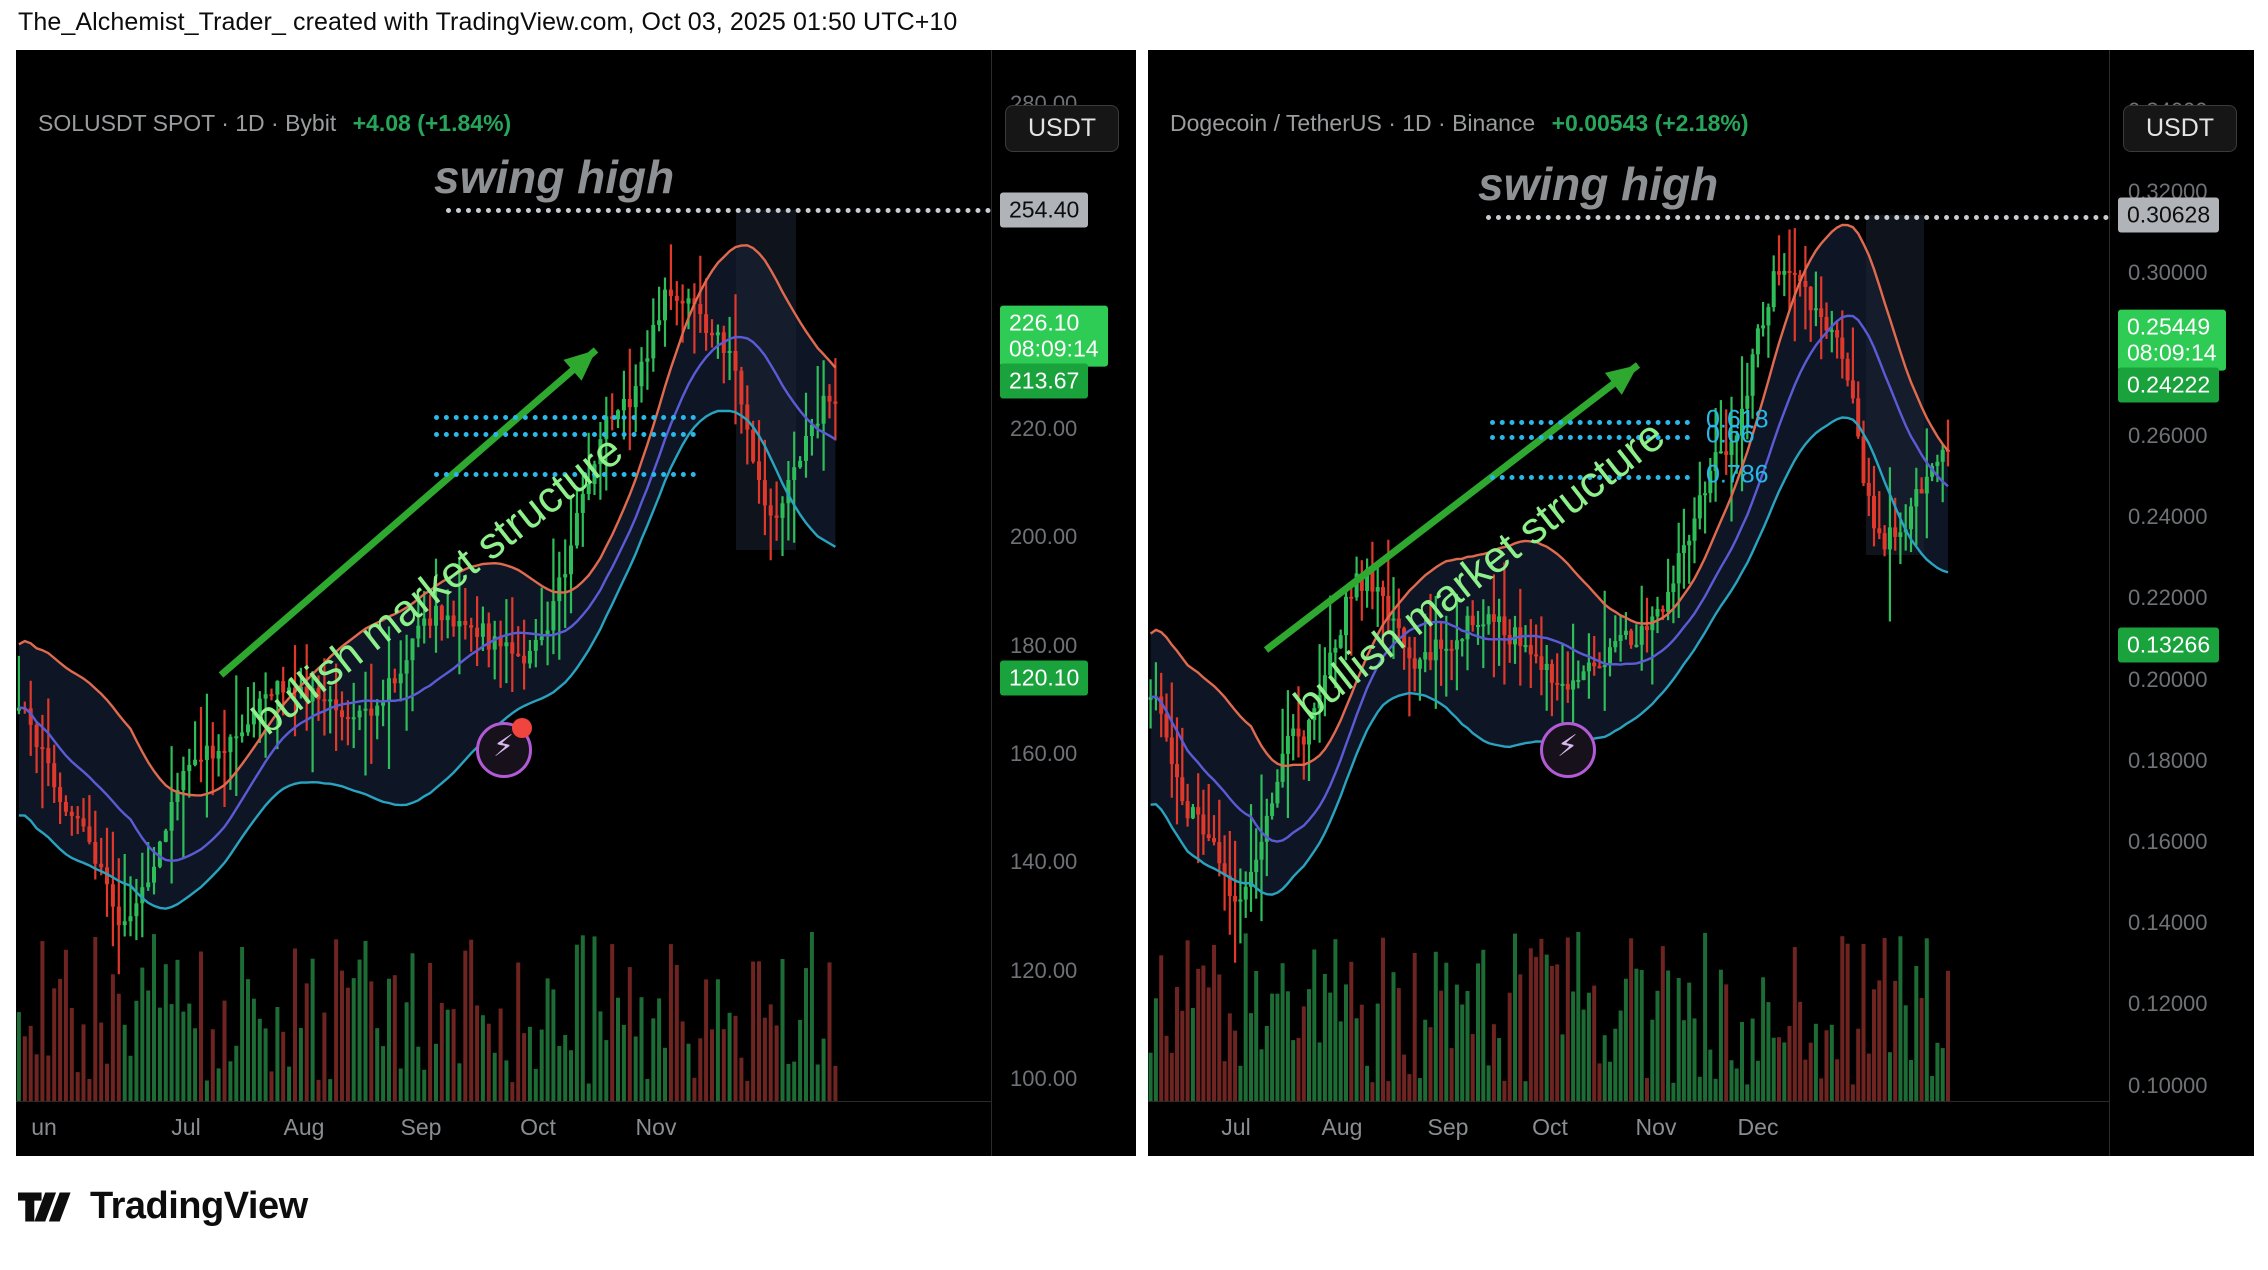 This screenshot has width=2268, height=1270. Describe the element at coordinates (1054, 336) in the screenshot. I see `last-price-tag: 226.10 08:09:14` at that location.